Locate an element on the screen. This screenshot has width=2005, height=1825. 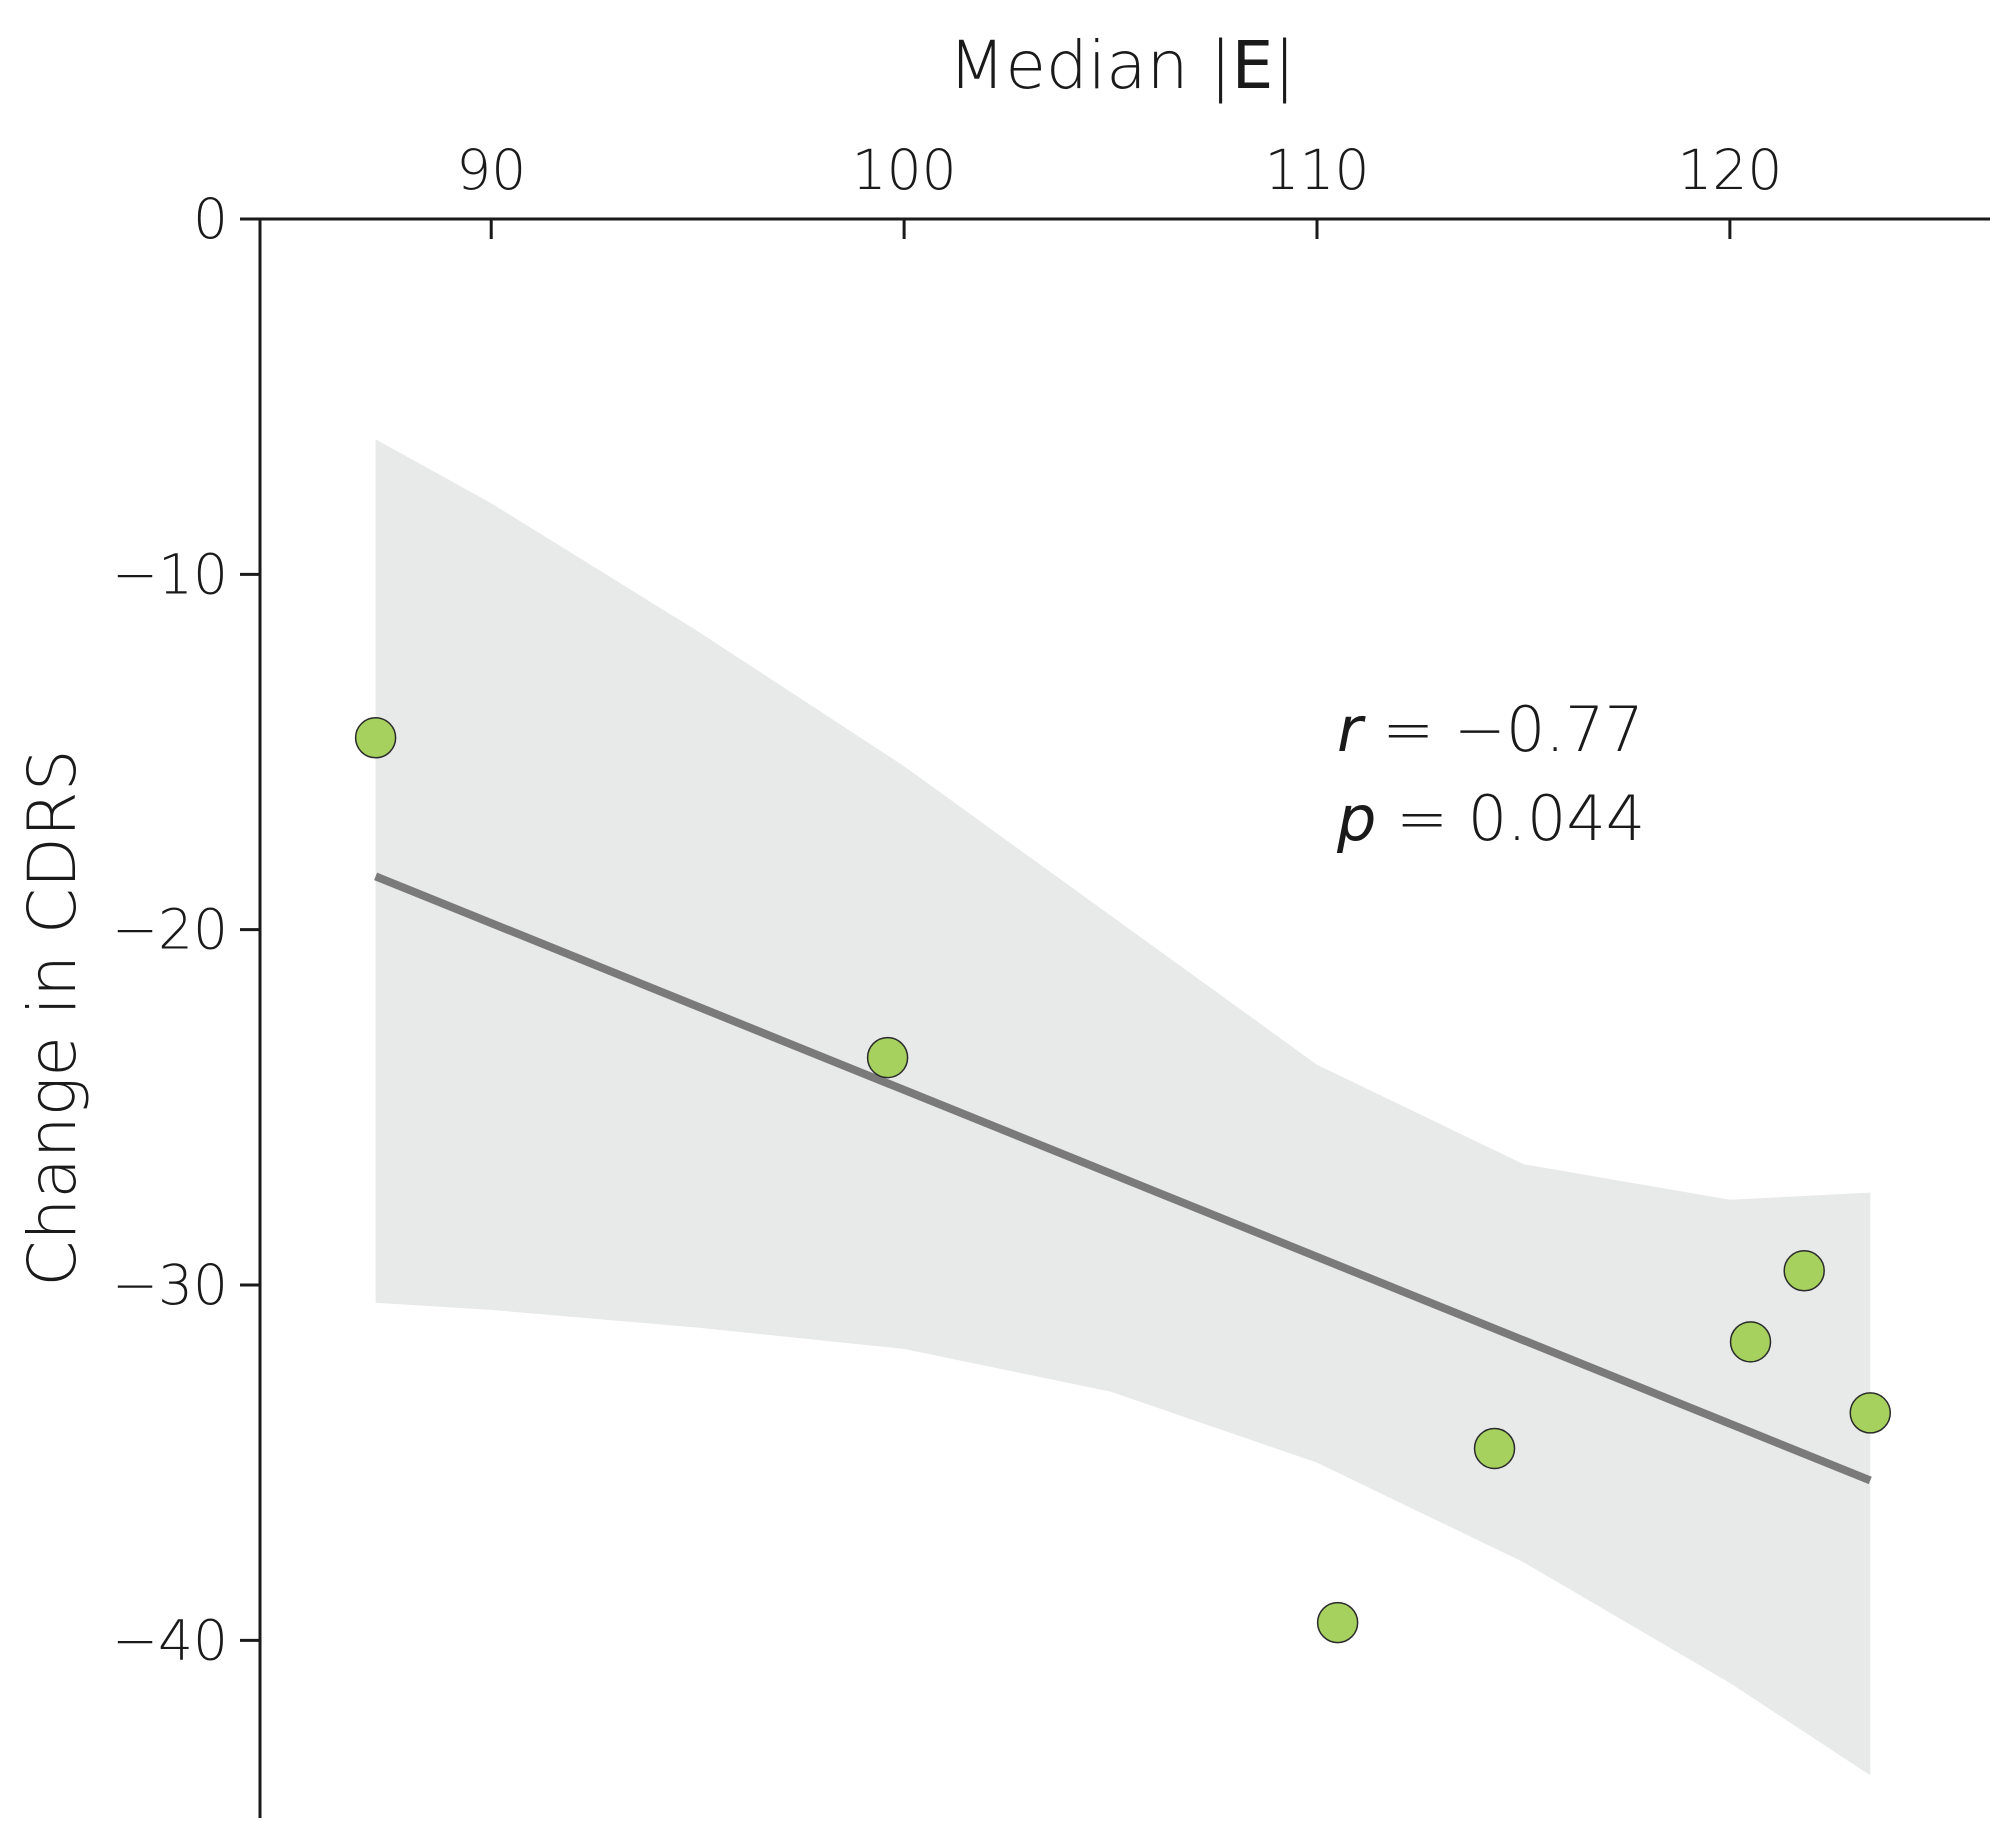
x-tick-label: 90 is located at coordinates (491, 170).